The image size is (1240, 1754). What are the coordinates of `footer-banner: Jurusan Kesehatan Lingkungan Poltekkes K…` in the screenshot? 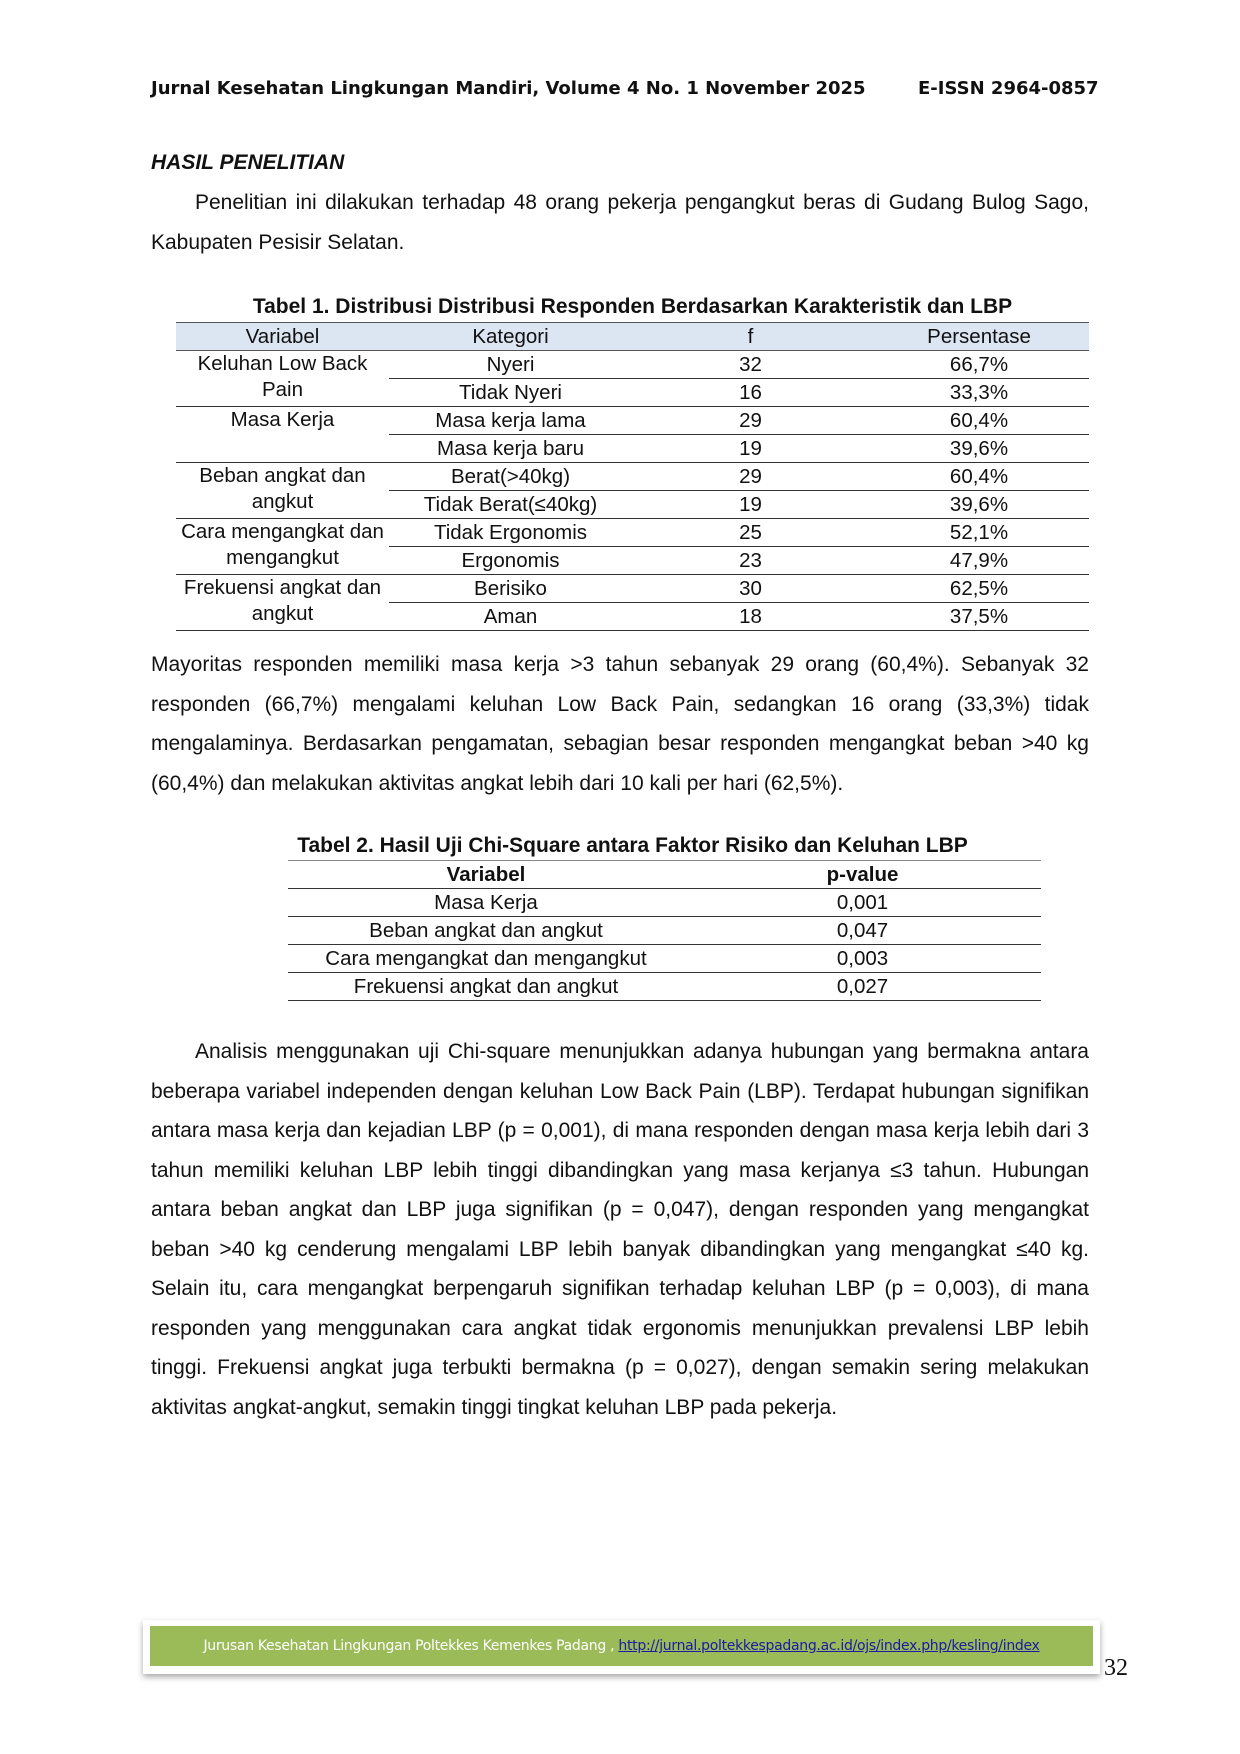 It's located at (621, 1647).